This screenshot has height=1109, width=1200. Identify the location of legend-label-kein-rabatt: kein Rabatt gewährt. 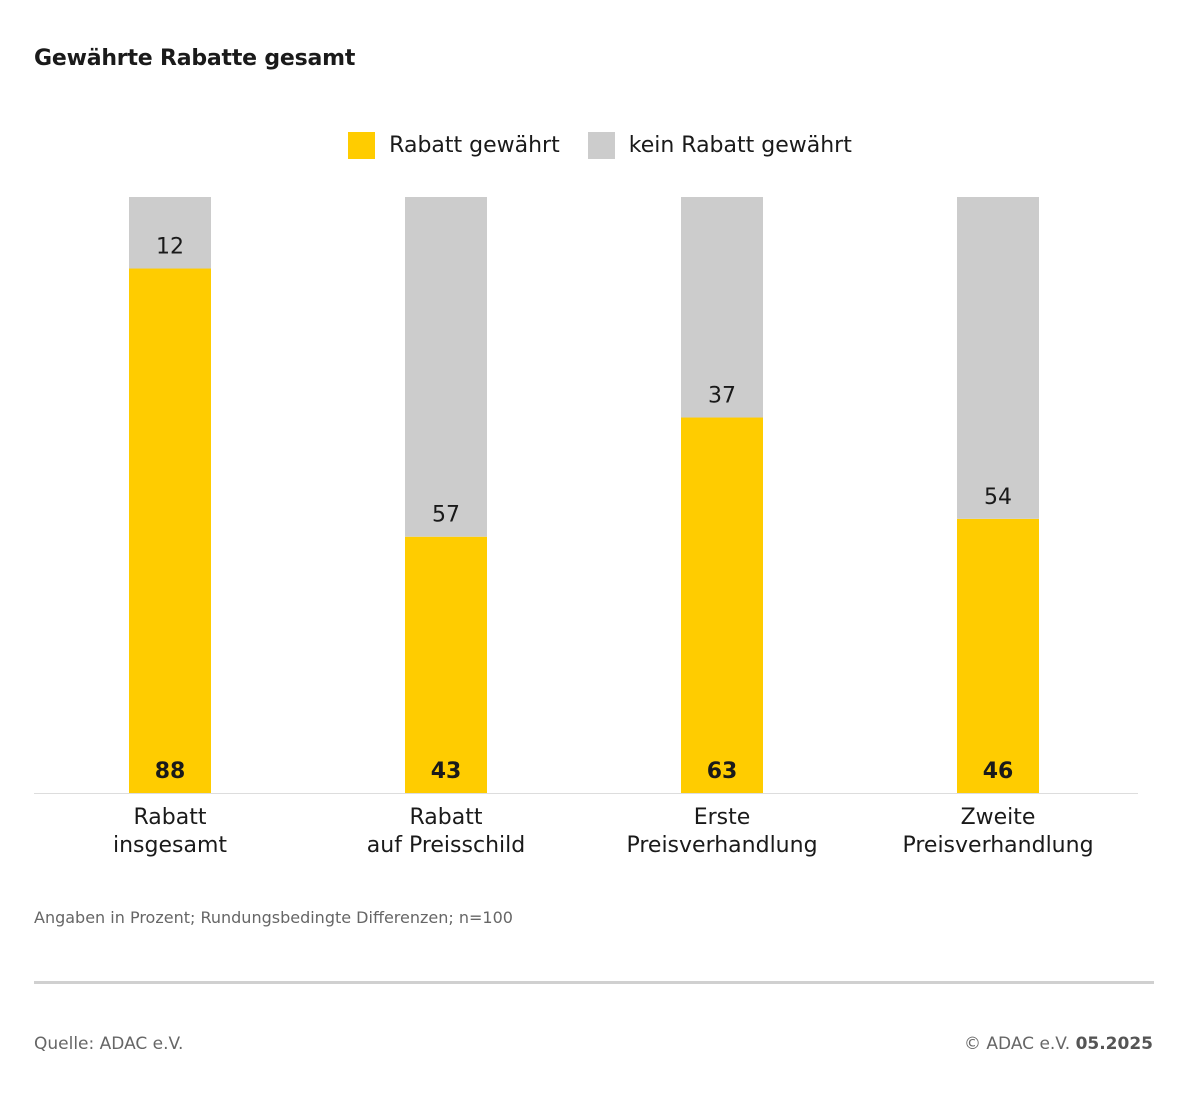
(740, 145).